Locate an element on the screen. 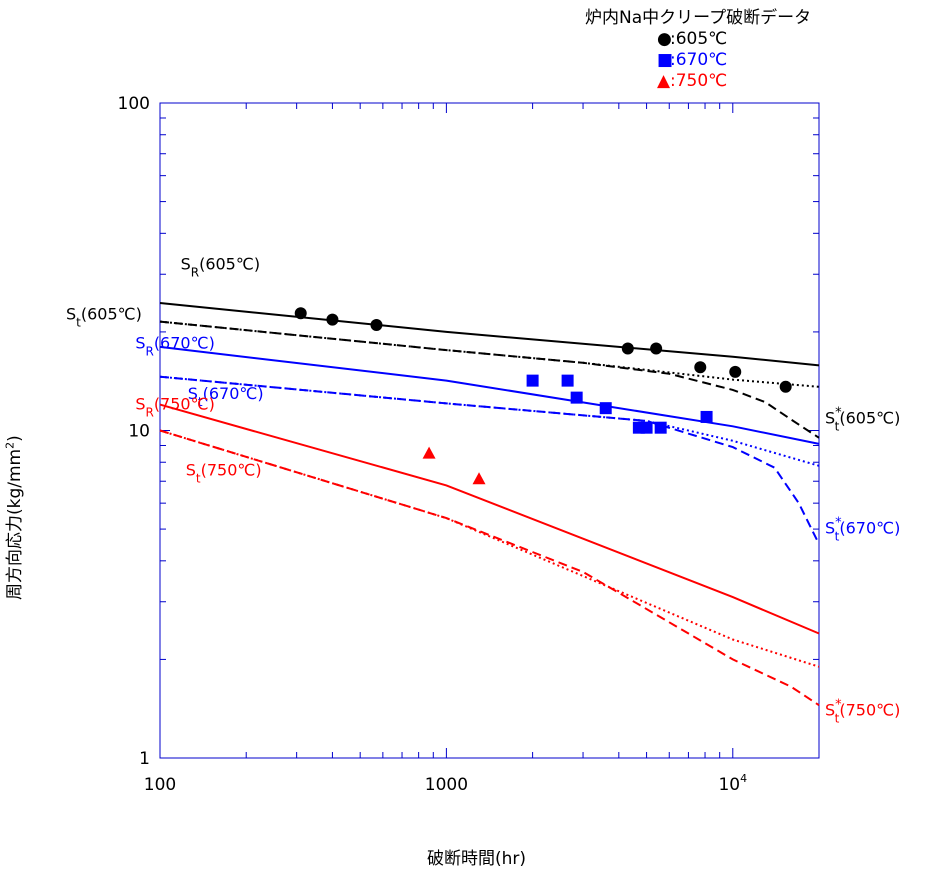 The width and height of the screenshot is (927, 872). x-tick-label-exponent: 4 is located at coordinates (743, 778).